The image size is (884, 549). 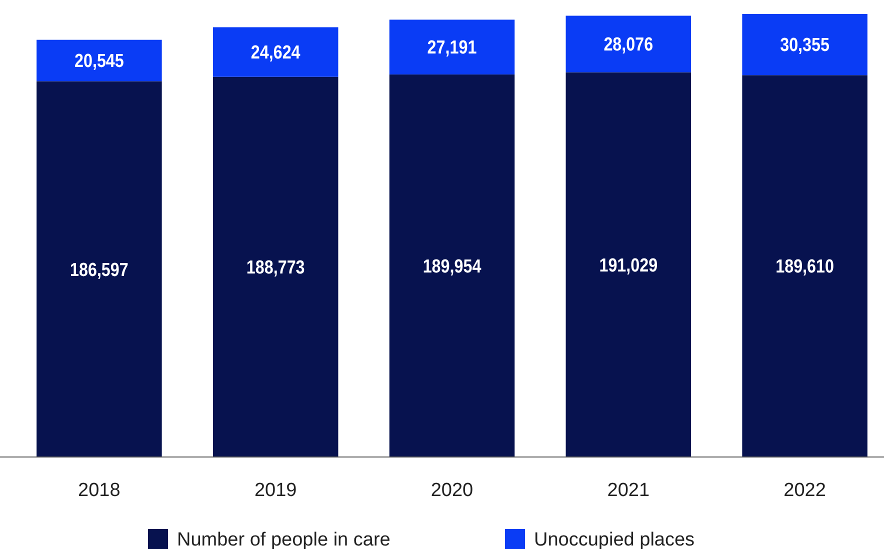 I want to click on data-label: 27,191, so click(x=452, y=47).